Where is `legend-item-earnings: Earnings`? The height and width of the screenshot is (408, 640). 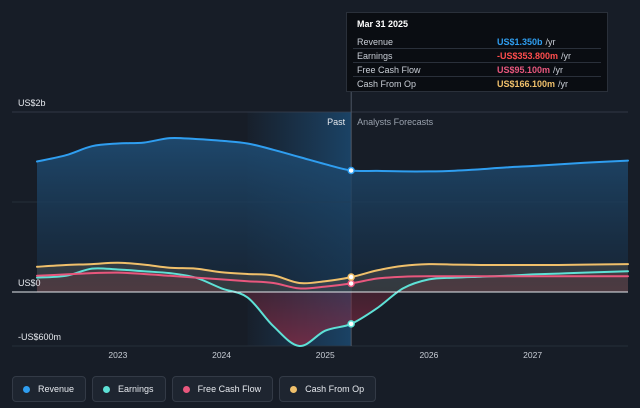
legend-item-earnings: Earnings is located at coordinates (129, 389).